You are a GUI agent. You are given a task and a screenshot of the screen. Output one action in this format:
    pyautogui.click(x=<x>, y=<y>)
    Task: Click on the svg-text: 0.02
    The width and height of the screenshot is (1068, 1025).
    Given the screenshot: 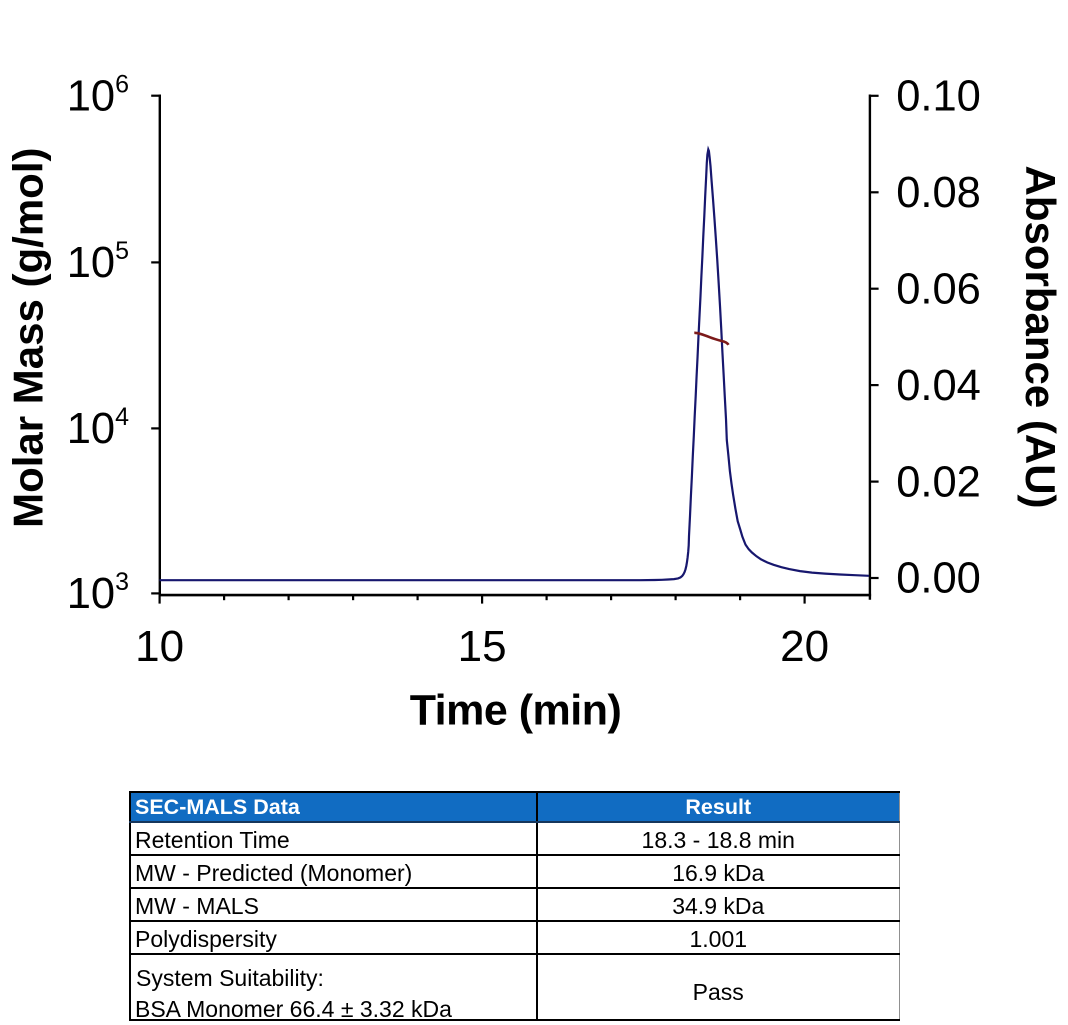 What is the action you would take?
    pyautogui.click(x=938, y=482)
    